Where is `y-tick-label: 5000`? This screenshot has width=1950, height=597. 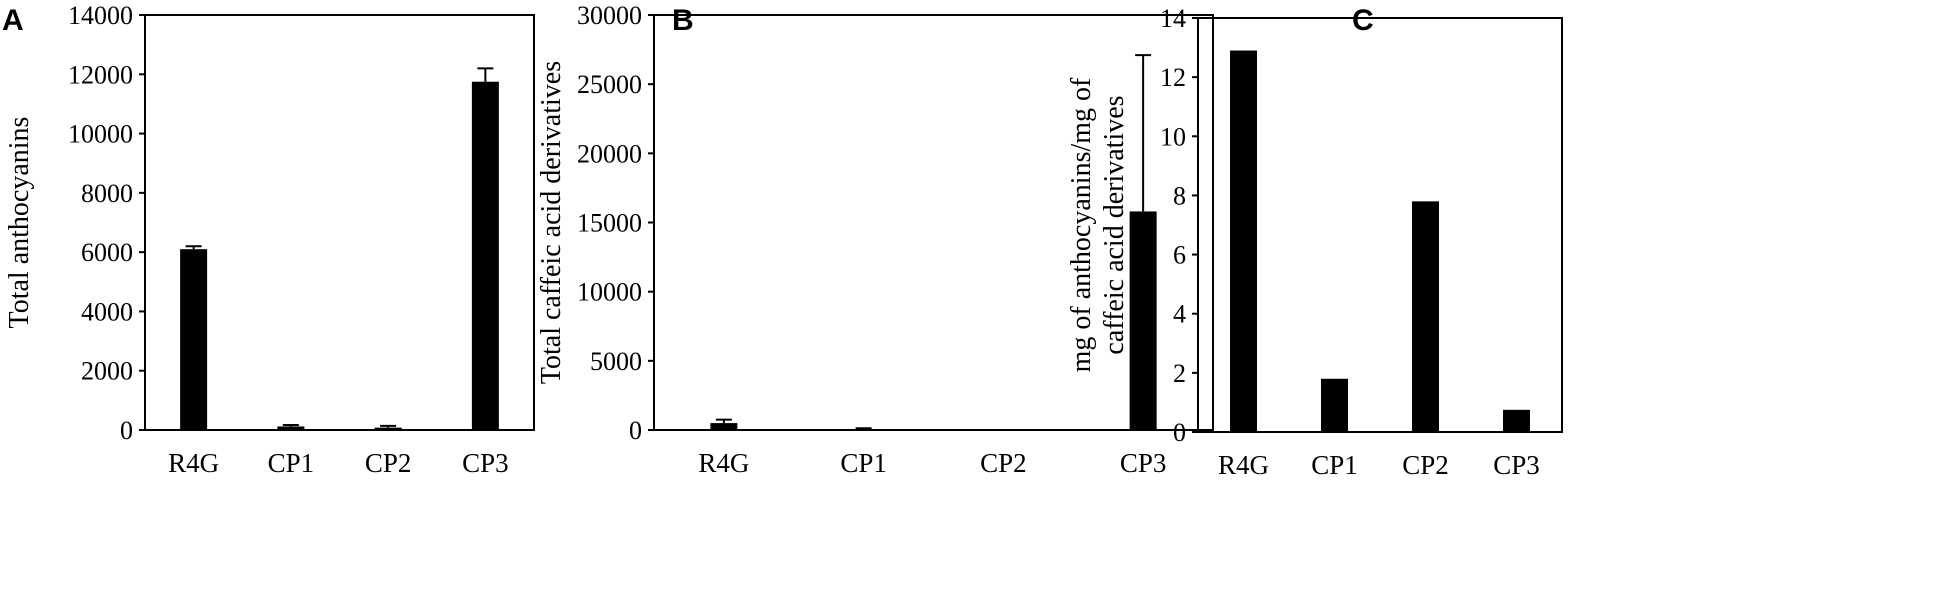 y-tick-label: 5000 is located at coordinates (616, 361).